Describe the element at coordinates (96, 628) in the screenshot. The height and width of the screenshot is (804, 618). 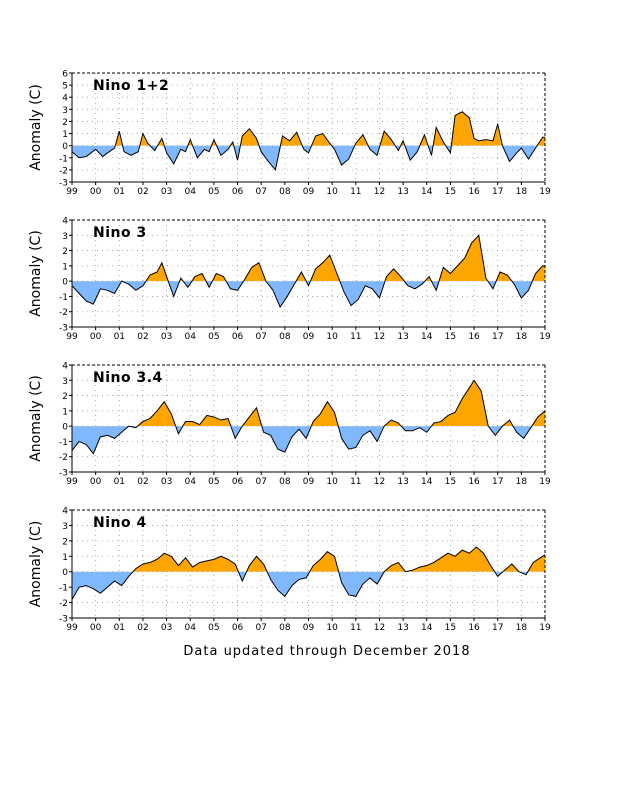
I see `x-tick-label: 00` at that location.